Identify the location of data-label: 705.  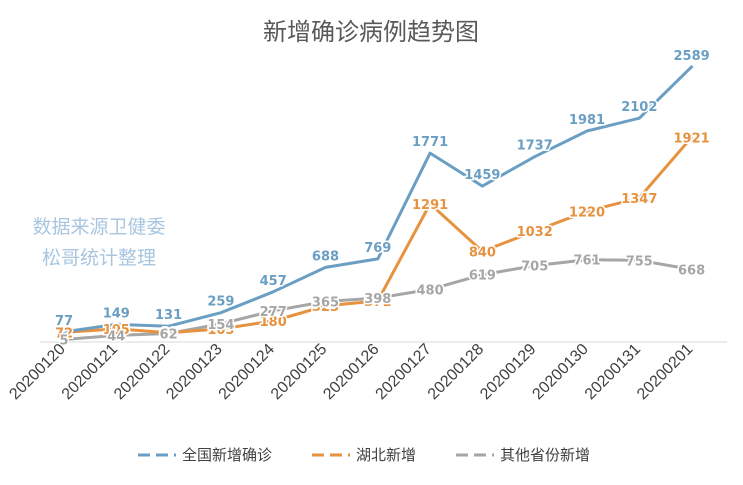
(534, 267).